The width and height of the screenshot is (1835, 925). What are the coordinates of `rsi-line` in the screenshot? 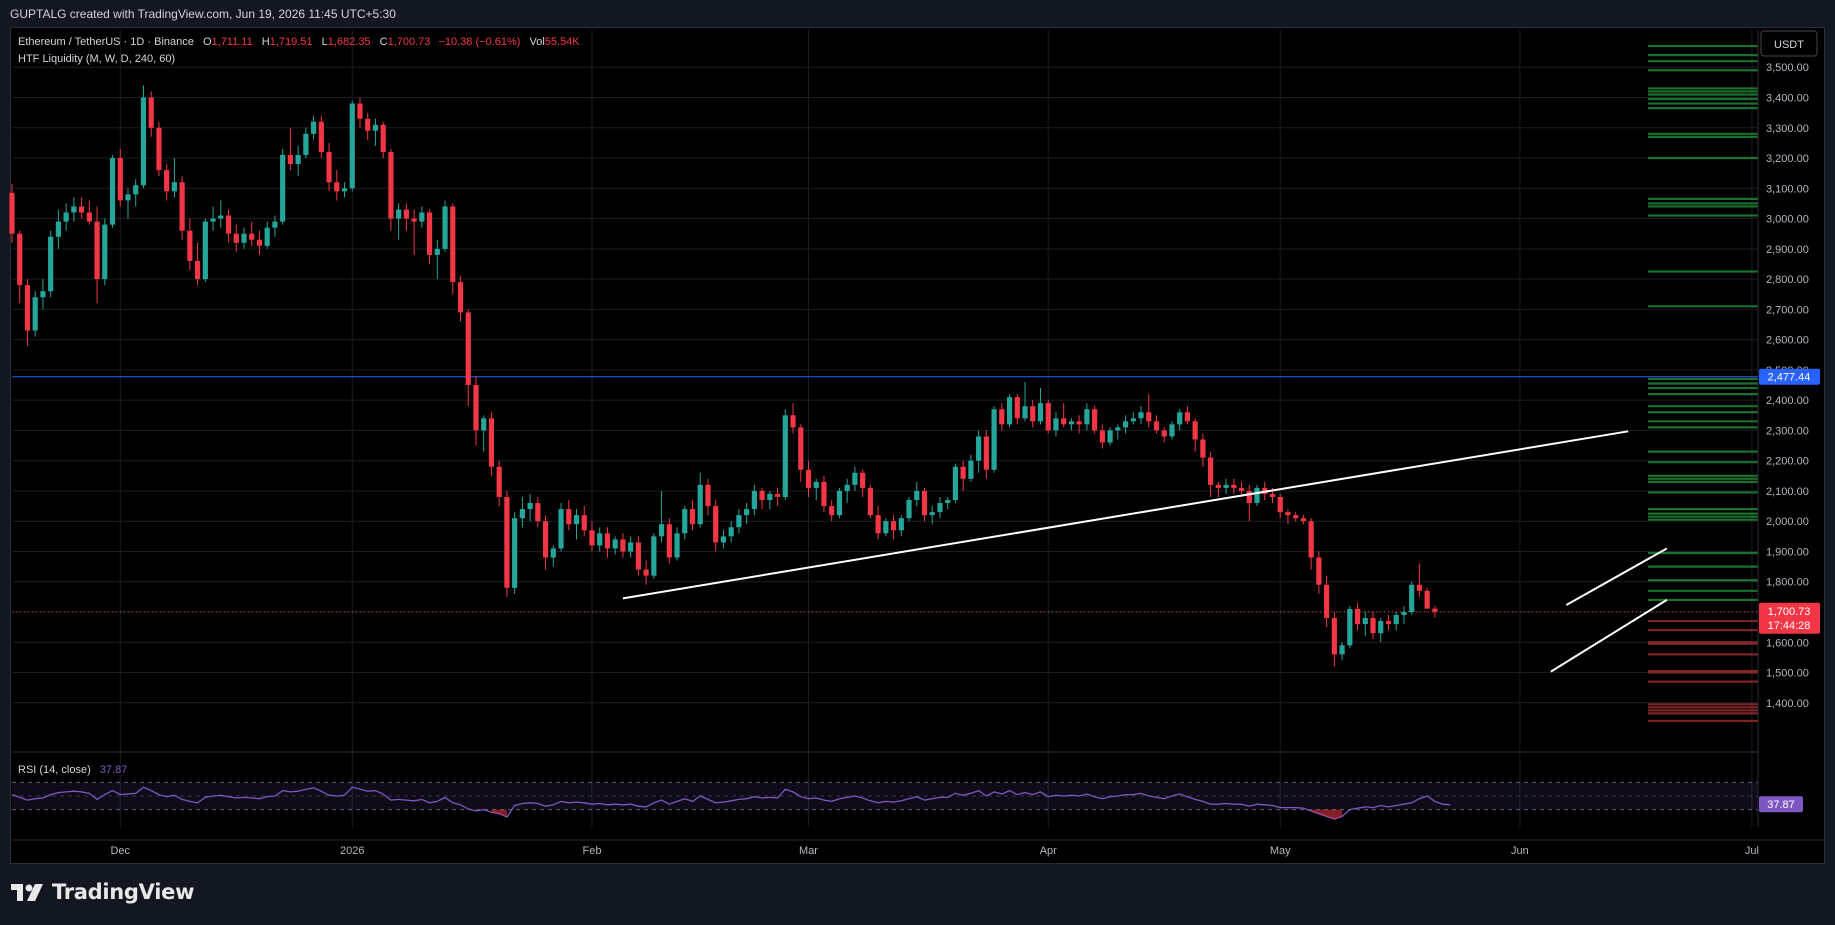 It's located at (731, 803).